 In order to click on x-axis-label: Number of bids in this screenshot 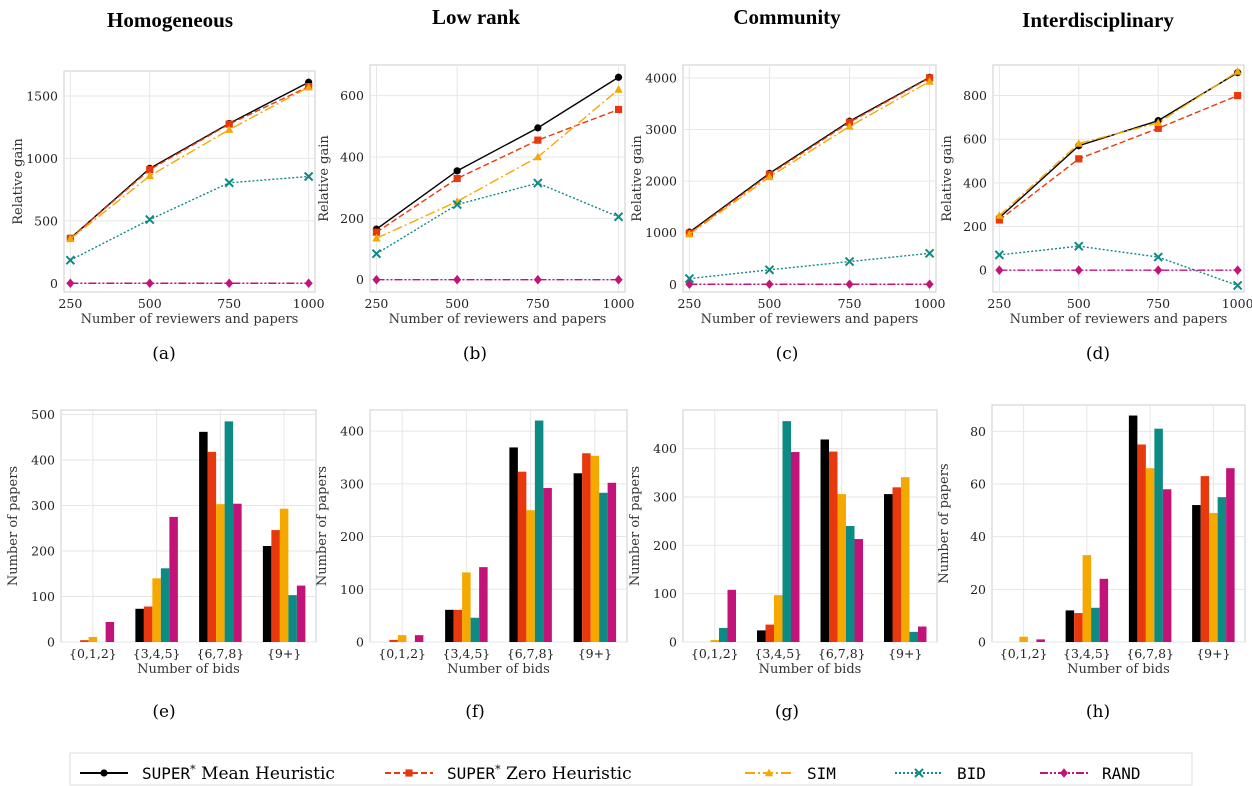, I will do `click(498, 669)`.